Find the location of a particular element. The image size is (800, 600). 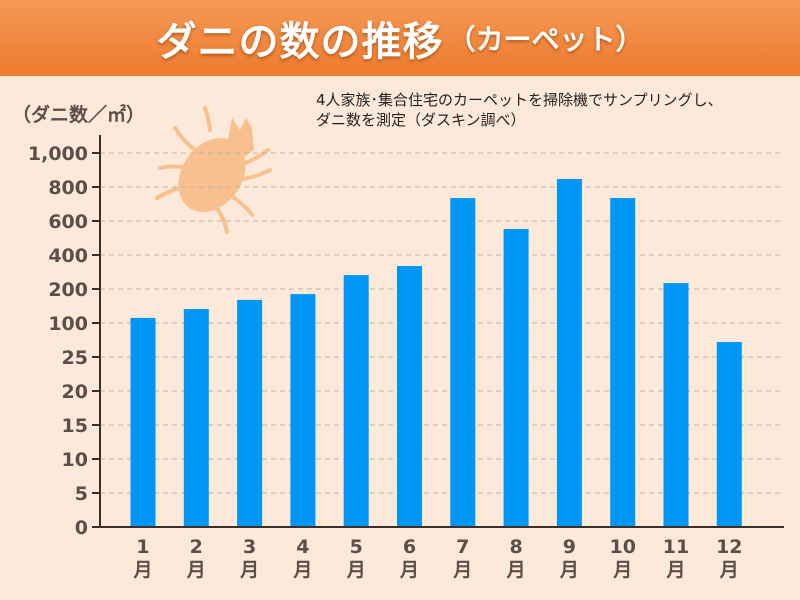

bar-7月 is located at coordinates (463, 363).